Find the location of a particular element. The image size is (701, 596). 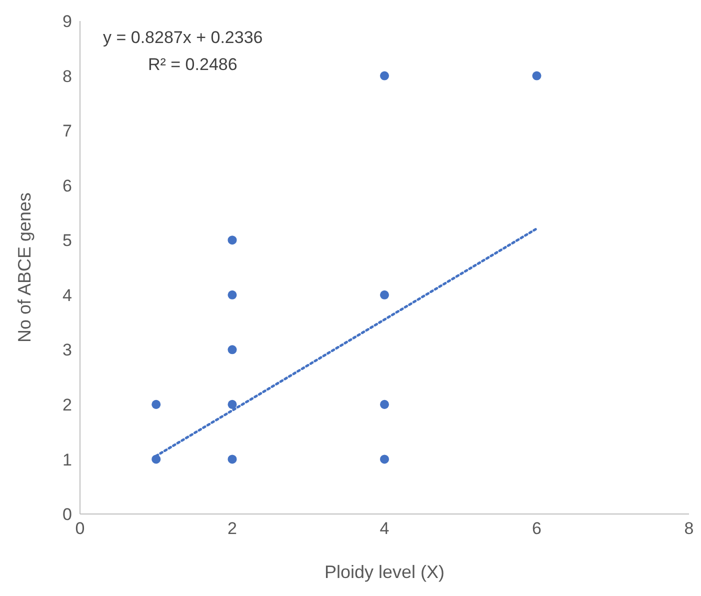

y-tick-label: 5 is located at coordinates (67, 240).